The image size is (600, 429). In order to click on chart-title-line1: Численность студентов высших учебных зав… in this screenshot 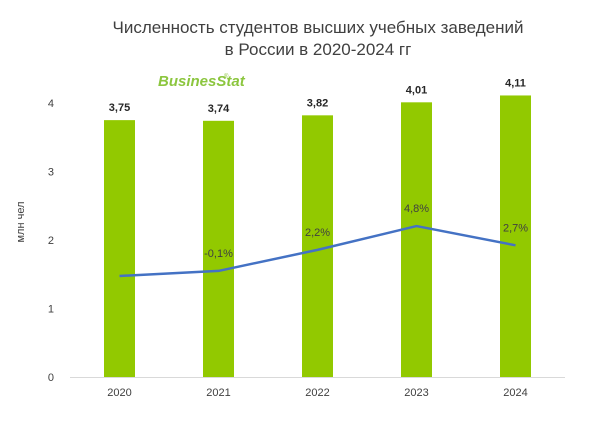, I will do `click(318, 27)`.